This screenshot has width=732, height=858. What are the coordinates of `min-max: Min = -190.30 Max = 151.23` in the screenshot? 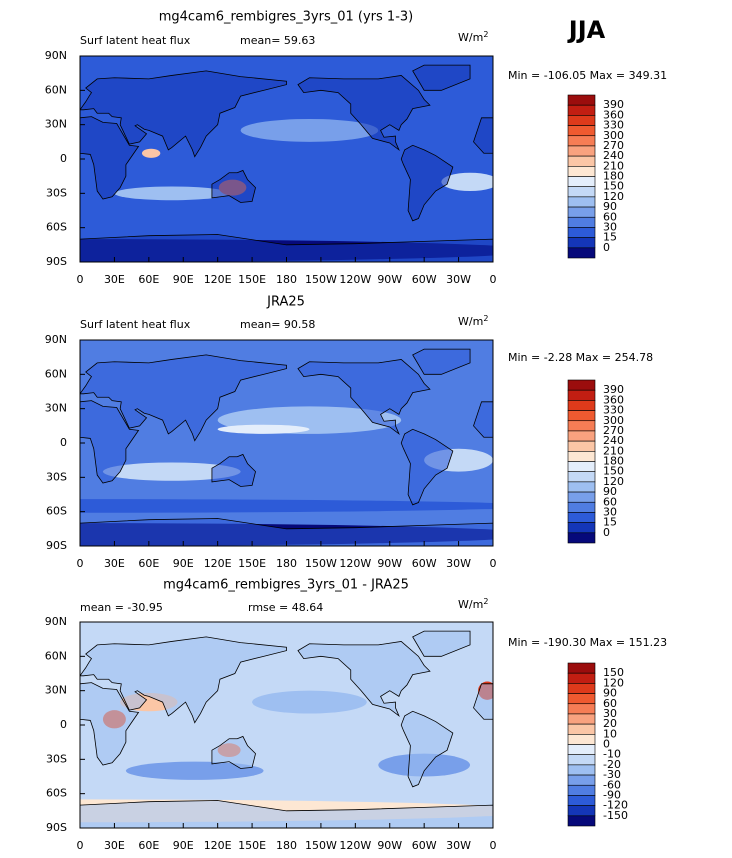 It's located at (587, 642).